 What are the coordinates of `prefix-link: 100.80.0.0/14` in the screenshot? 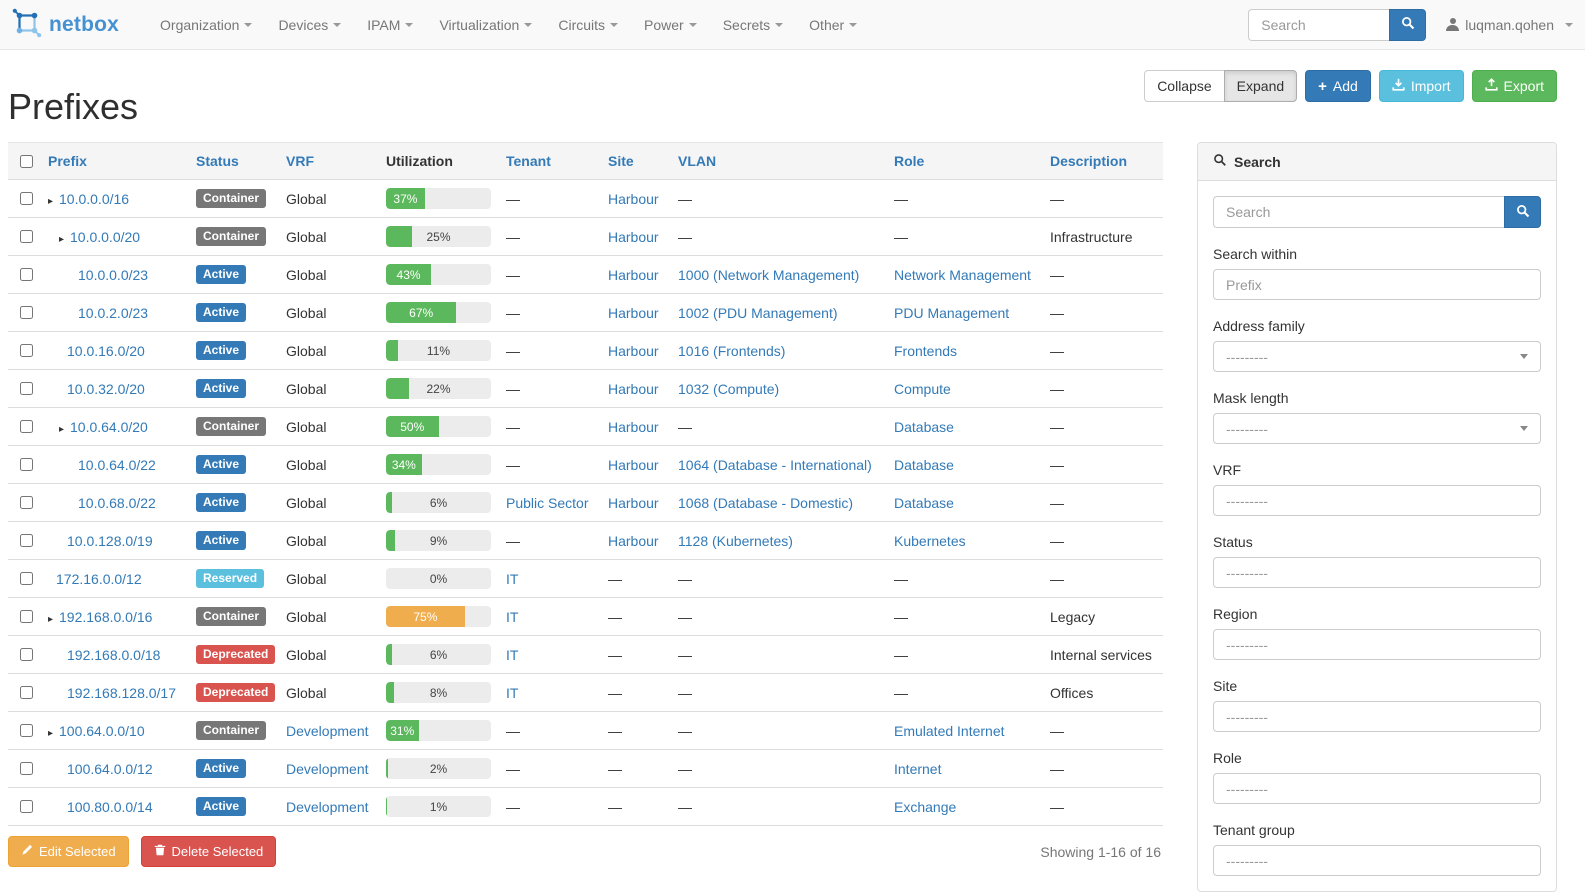 It's located at (110, 806).